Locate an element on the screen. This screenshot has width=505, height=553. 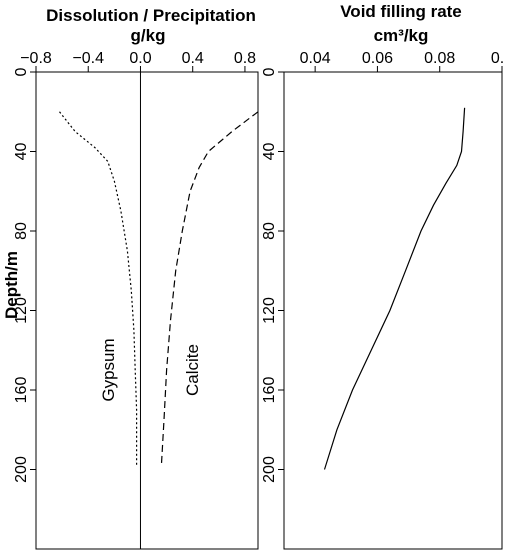
x-tick-label: 0.06 is located at coordinates (377, 58).